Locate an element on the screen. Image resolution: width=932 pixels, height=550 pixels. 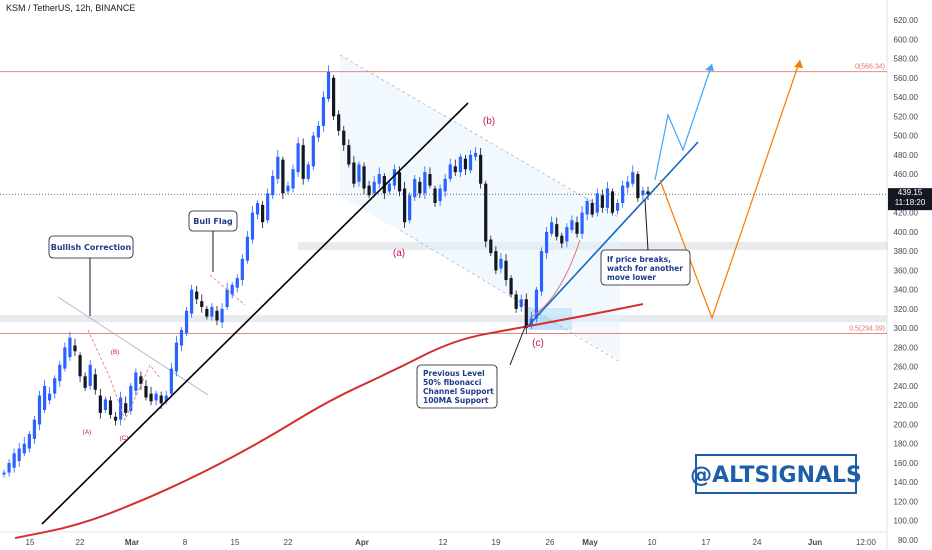
recovery-curve is located at coordinates (555, 279).